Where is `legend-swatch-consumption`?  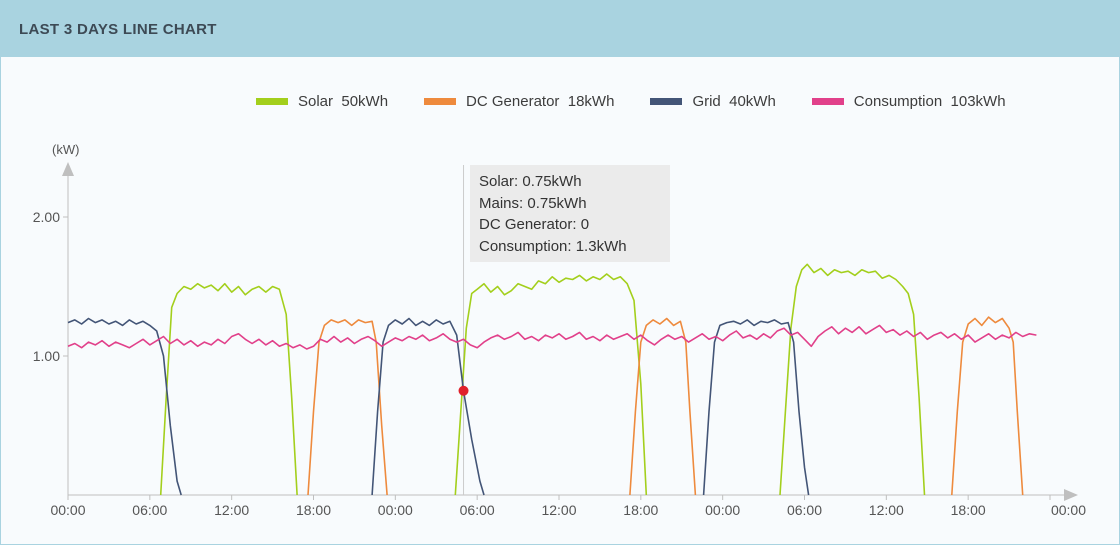 legend-swatch-consumption is located at coordinates (827, 101).